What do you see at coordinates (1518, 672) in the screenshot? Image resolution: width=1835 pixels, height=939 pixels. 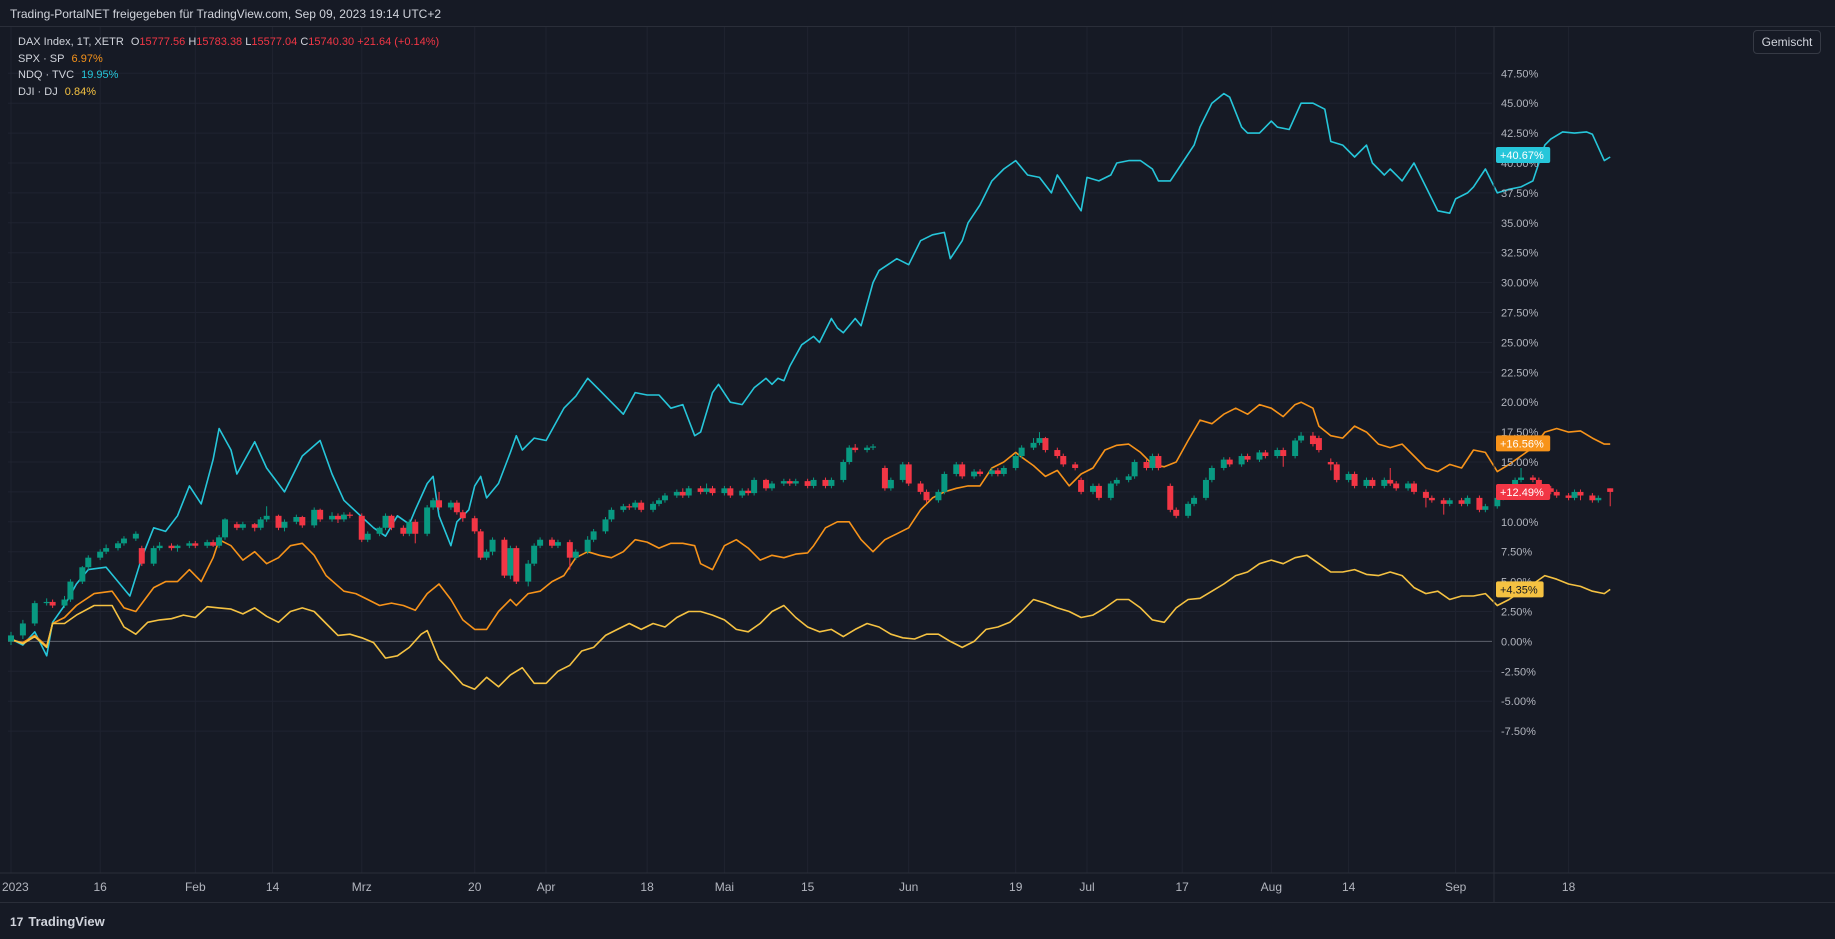 I see `y-tick-label: -2.50%` at bounding box center [1518, 672].